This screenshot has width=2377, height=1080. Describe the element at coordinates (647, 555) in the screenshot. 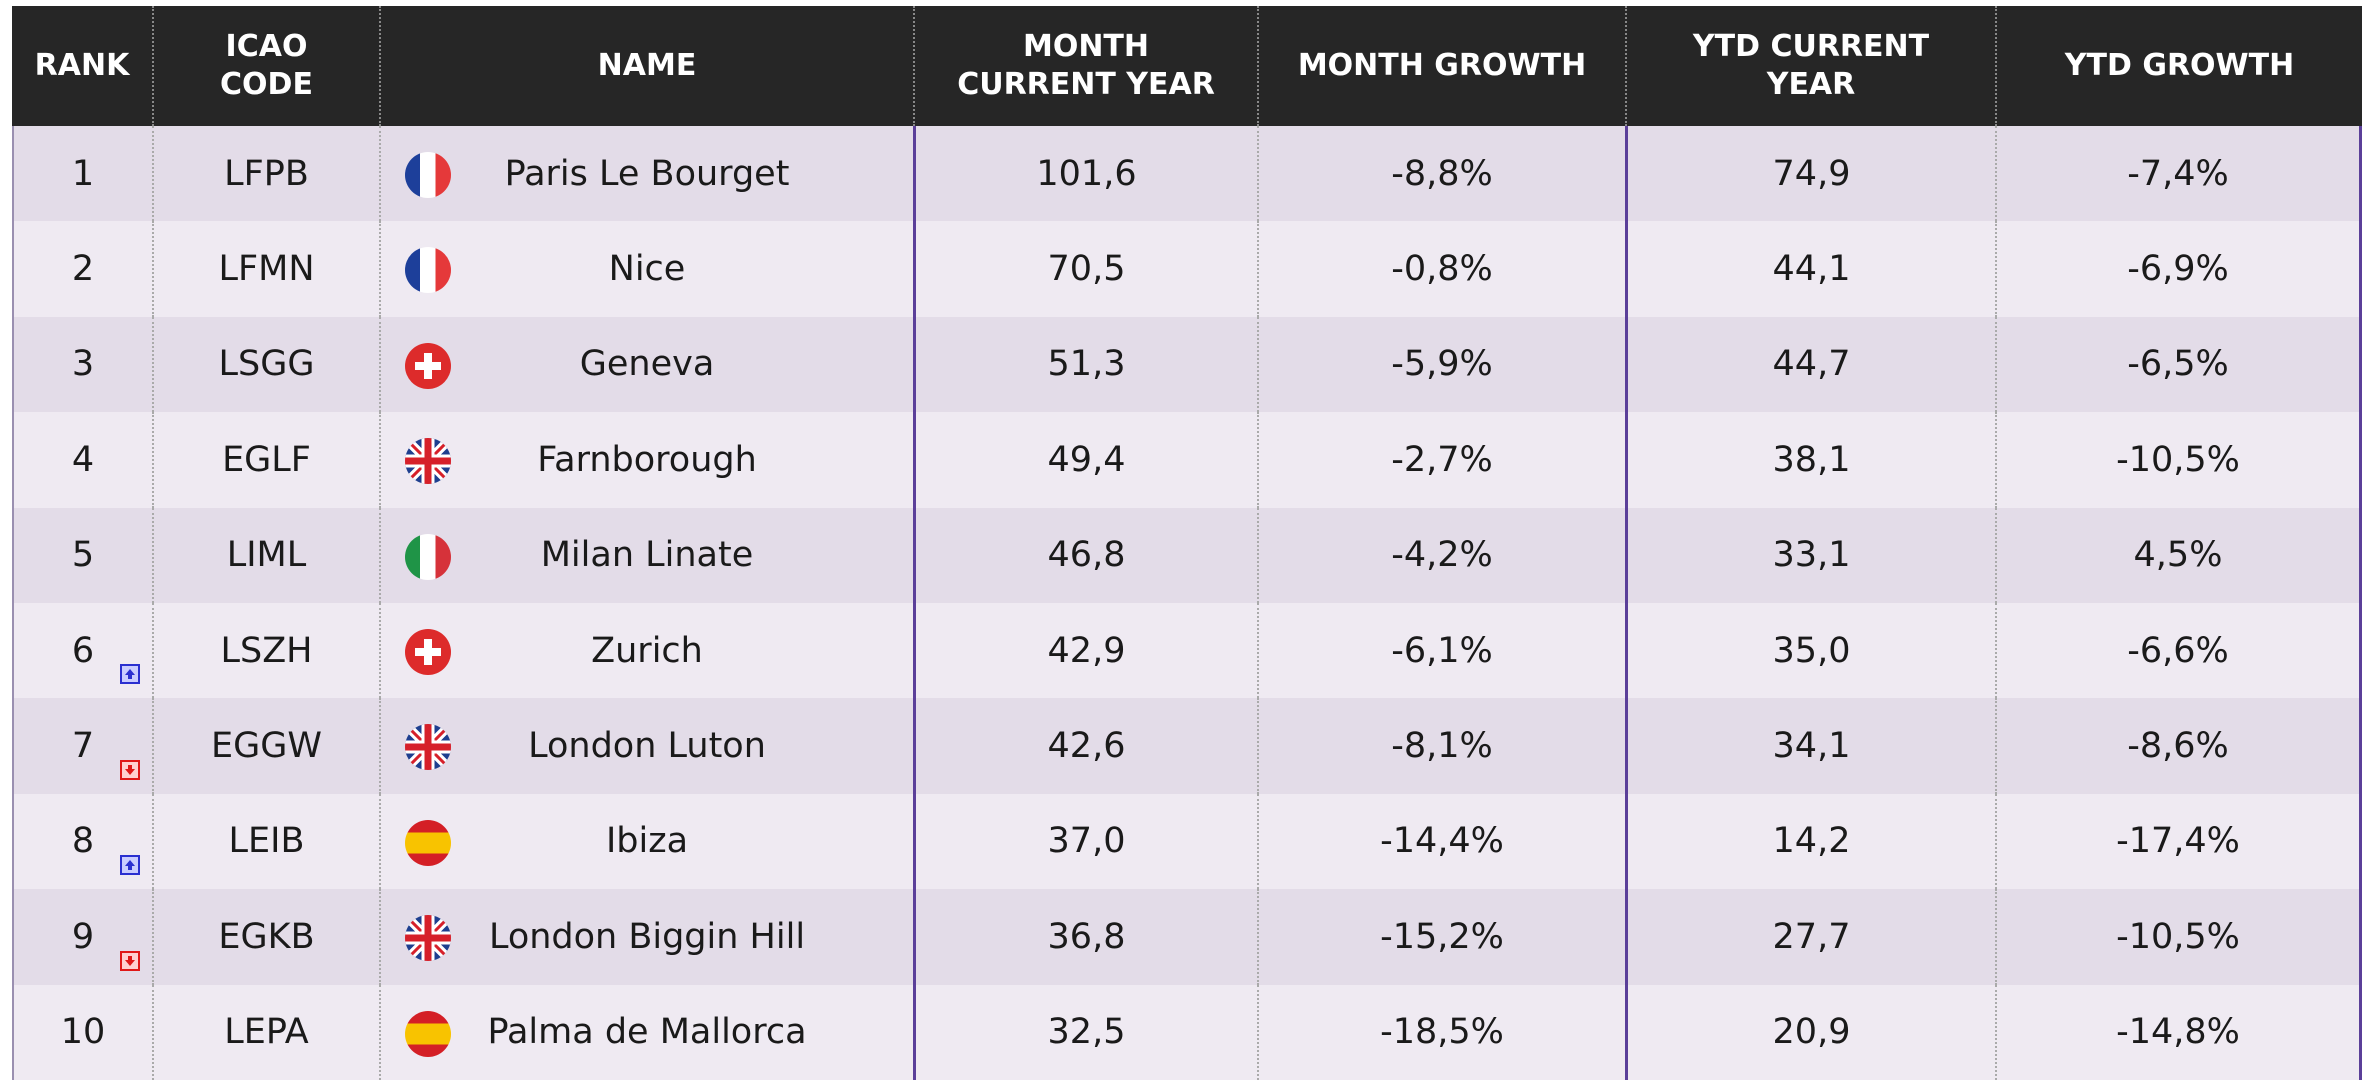

I see `cell-text: Milan Linate` at that location.